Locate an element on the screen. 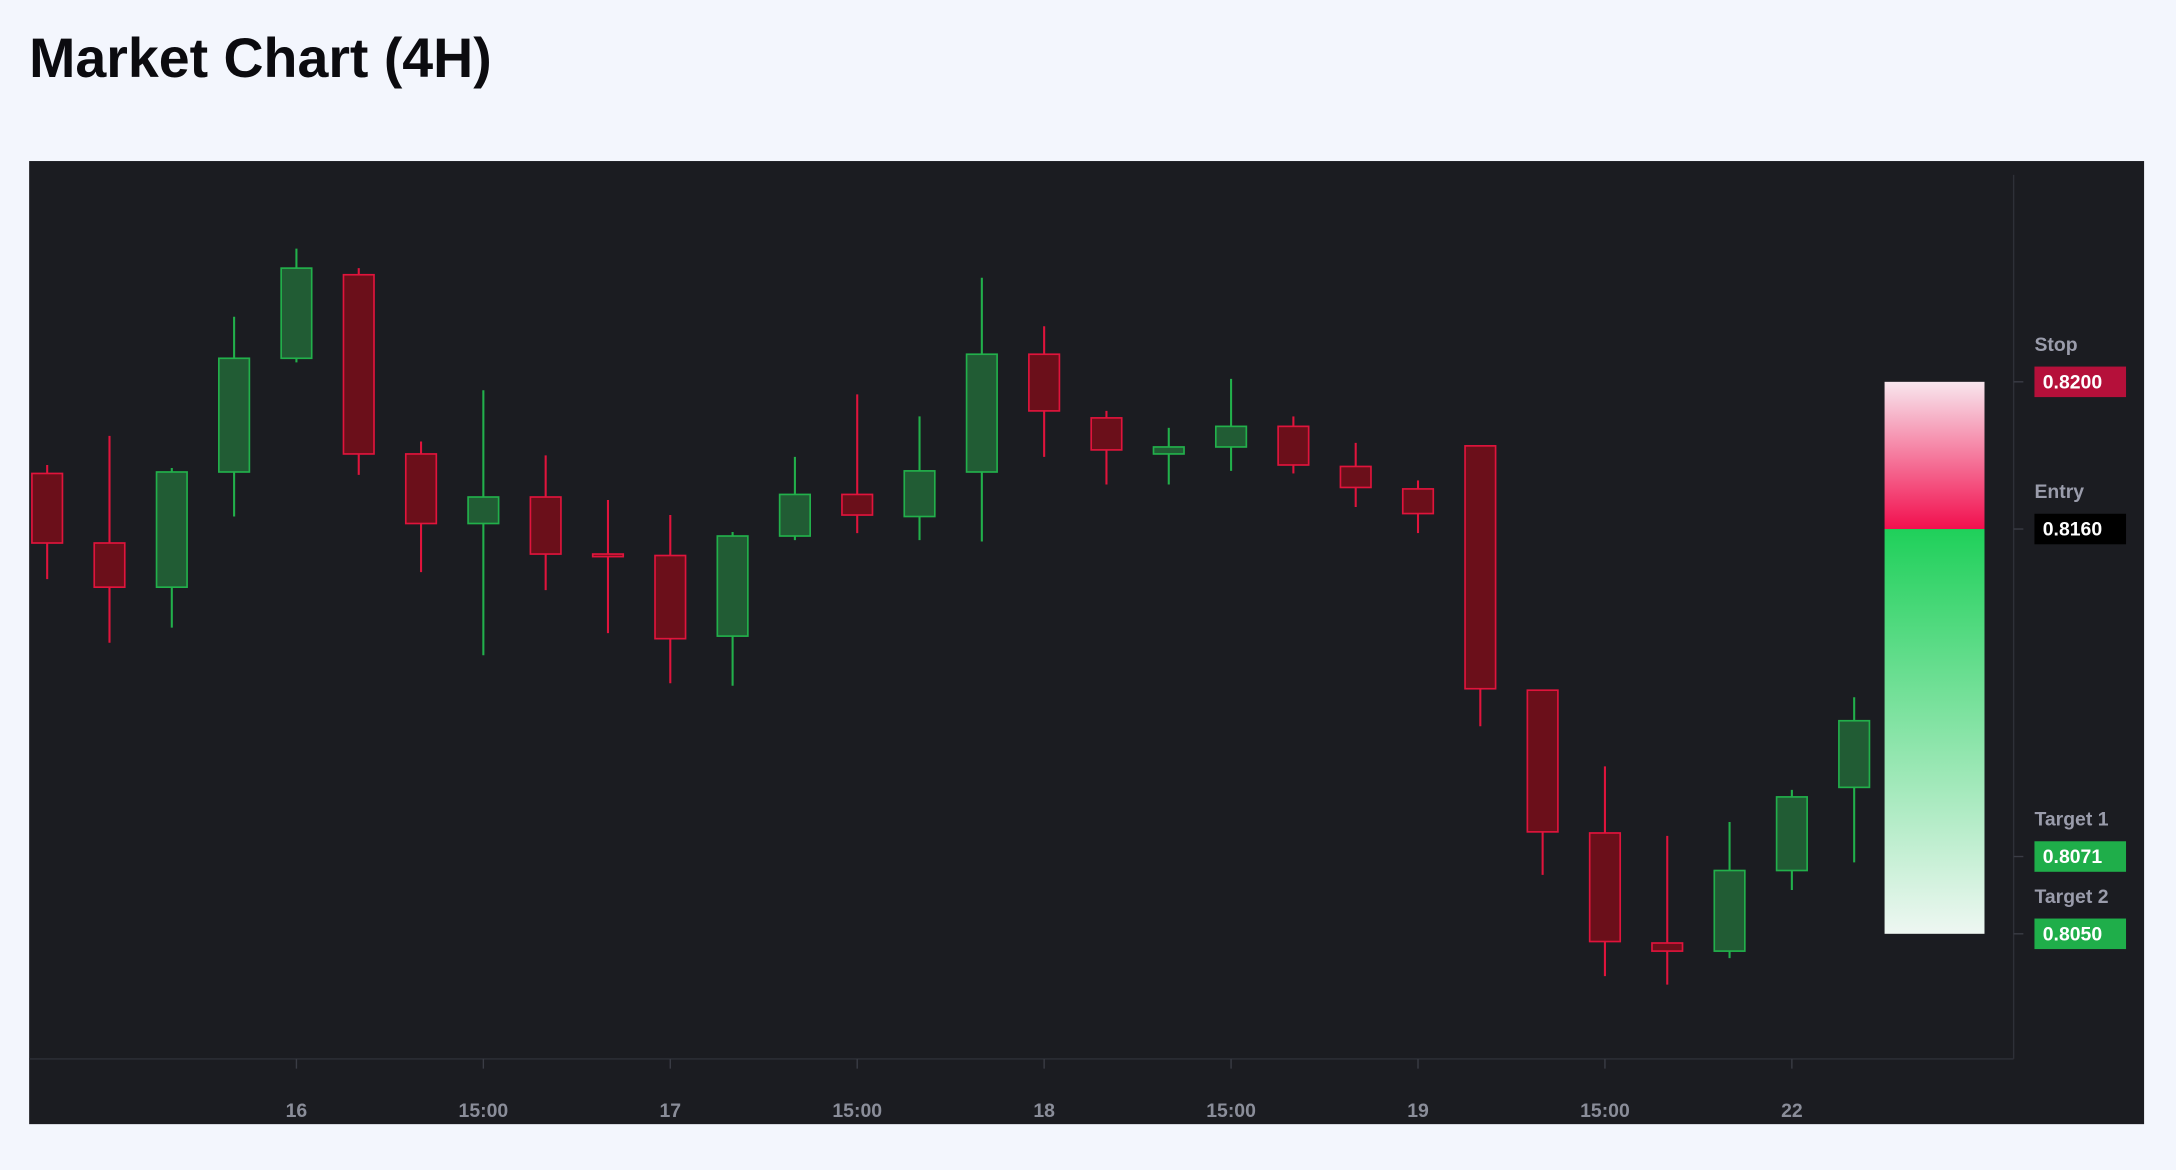  level-name: Target 1 is located at coordinates (2071, 820).